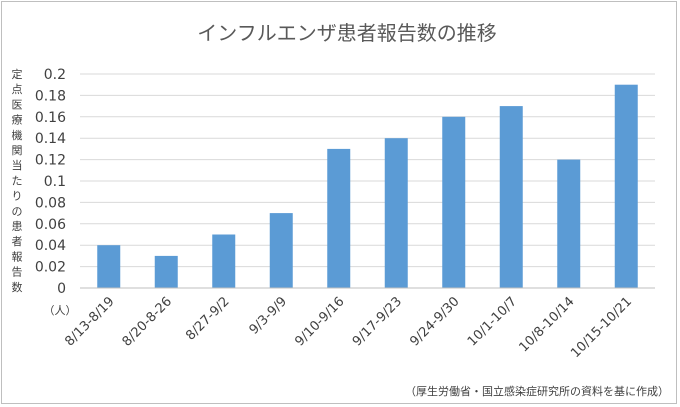 This screenshot has height=407, width=680. Describe the element at coordinates (61, 289) in the screenshot. I see `y-tick-label: 0` at that location.